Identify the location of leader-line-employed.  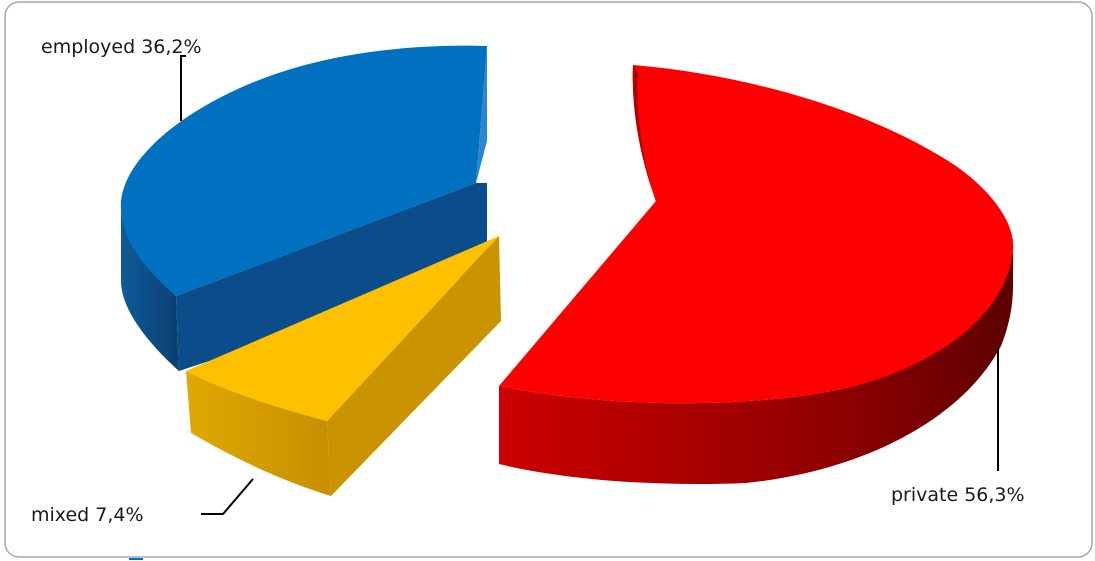
(183, 88).